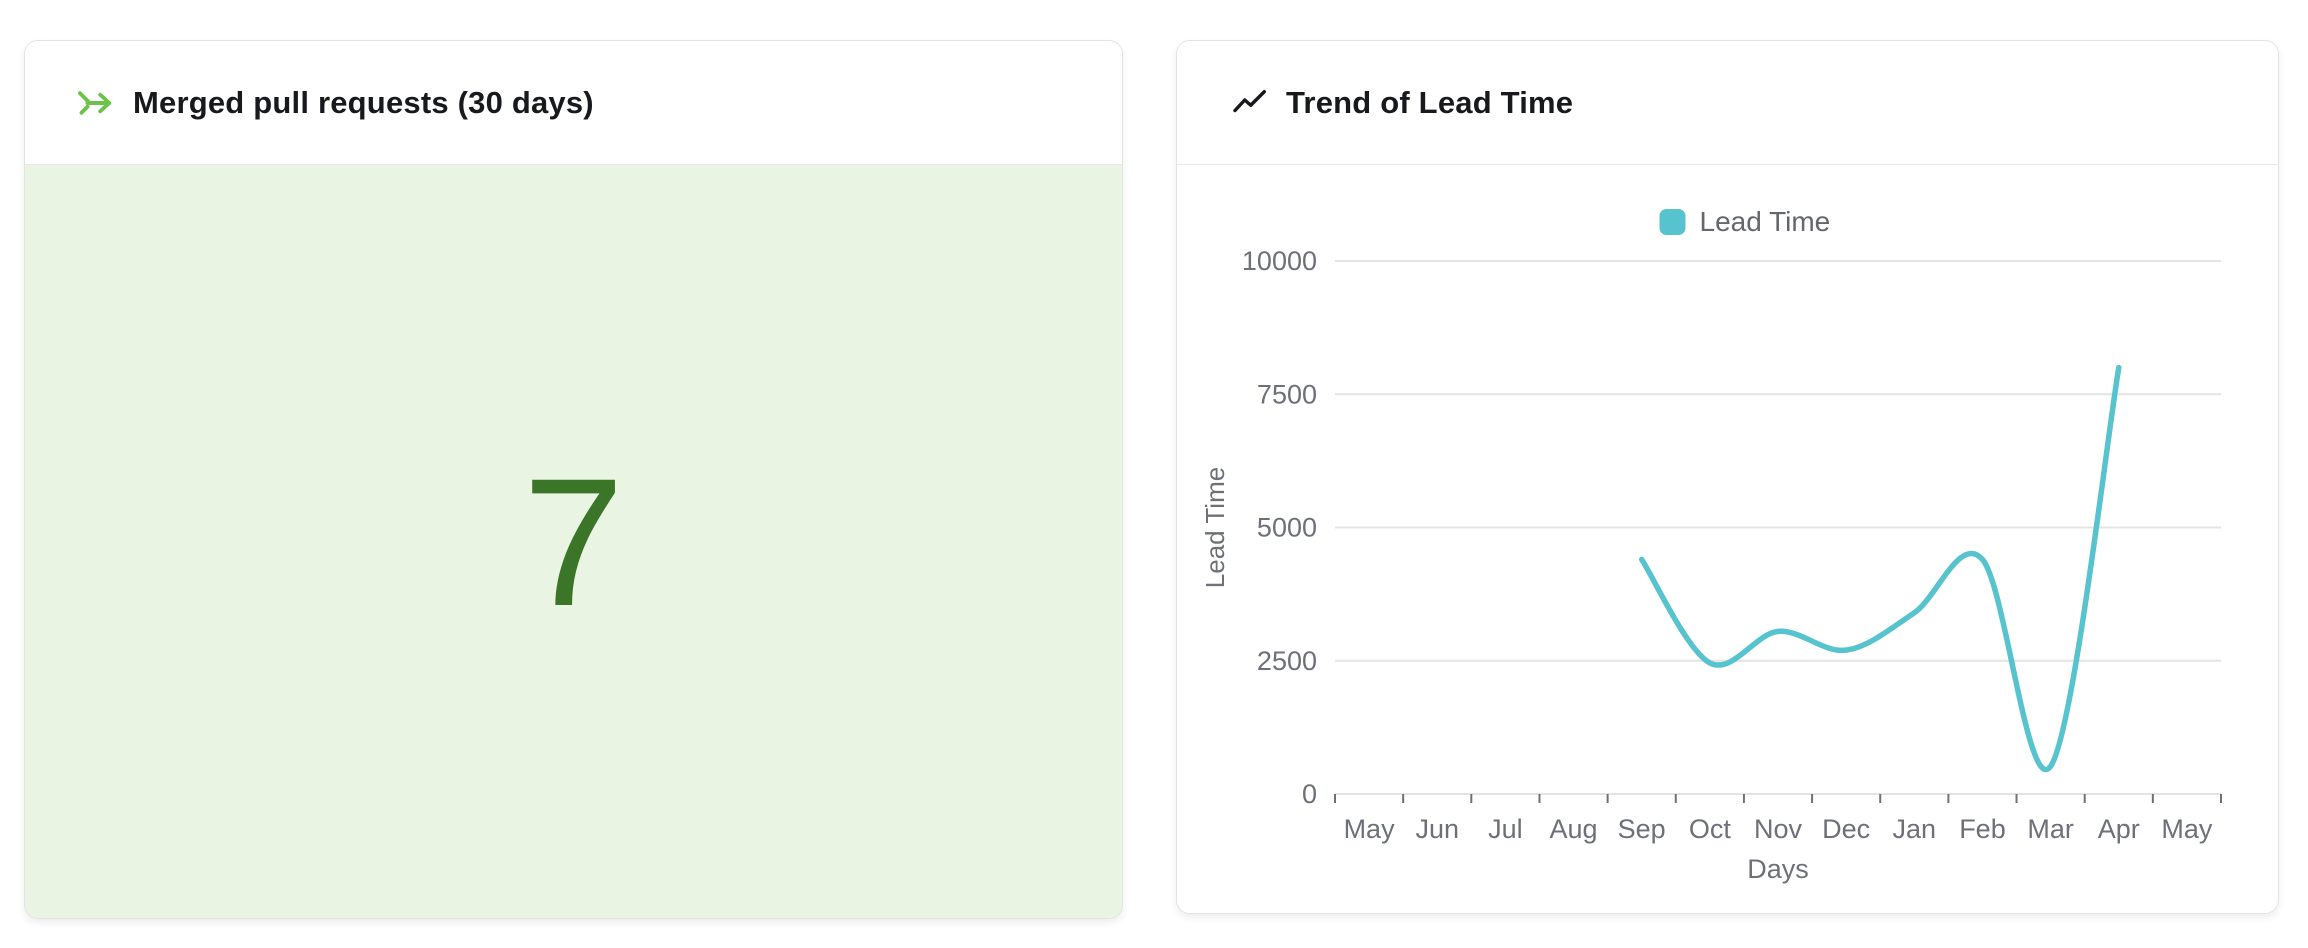 The image size is (2308, 948). What do you see at coordinates (1309, 794) in the screenshot?
I see `y-axis-tick-label: 0` at bounding box center [1309, 794].